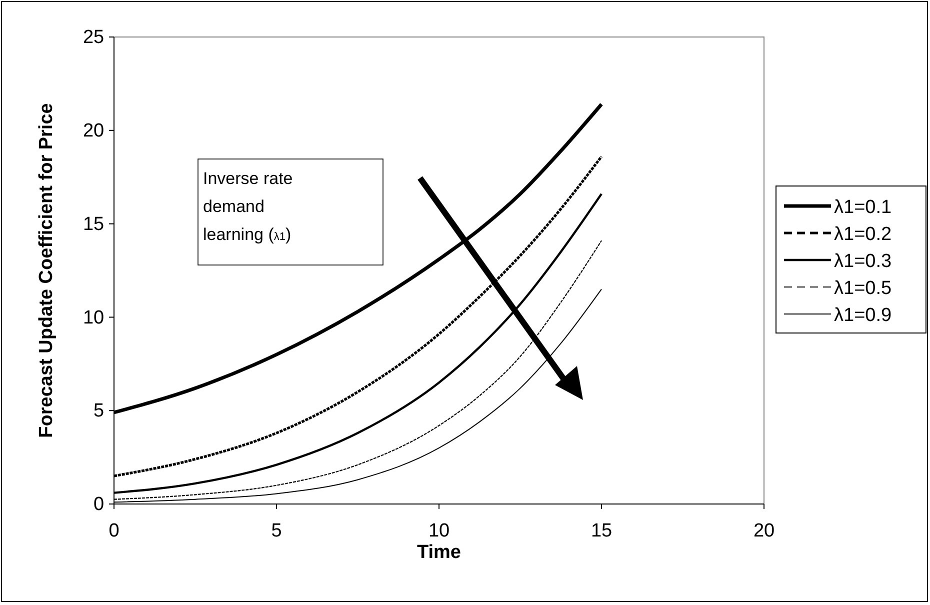 Image resolution: width=930 pixels, height=605 pixels. I want to click on y-tick-label: 20, so click(93, 131).